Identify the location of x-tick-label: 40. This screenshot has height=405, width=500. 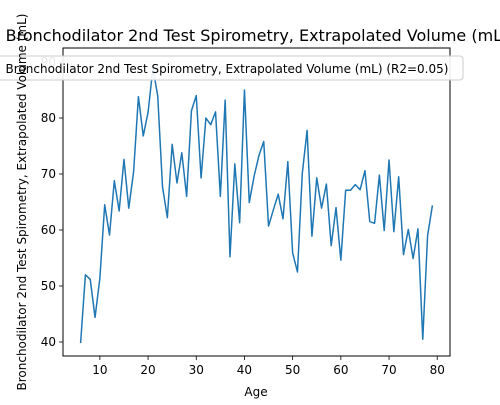
(244, 370).